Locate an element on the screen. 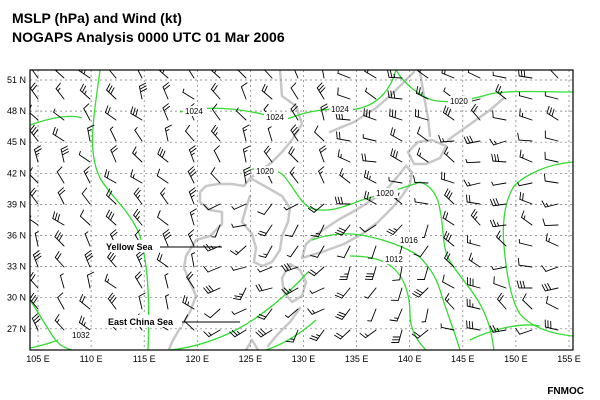 This screenshot has width=600, height=400. latitude-labels: 51 N 48 N 45 N 42 N 39 N 36 N 33 N 30 N 27 N is located at coordinates (16, 204).